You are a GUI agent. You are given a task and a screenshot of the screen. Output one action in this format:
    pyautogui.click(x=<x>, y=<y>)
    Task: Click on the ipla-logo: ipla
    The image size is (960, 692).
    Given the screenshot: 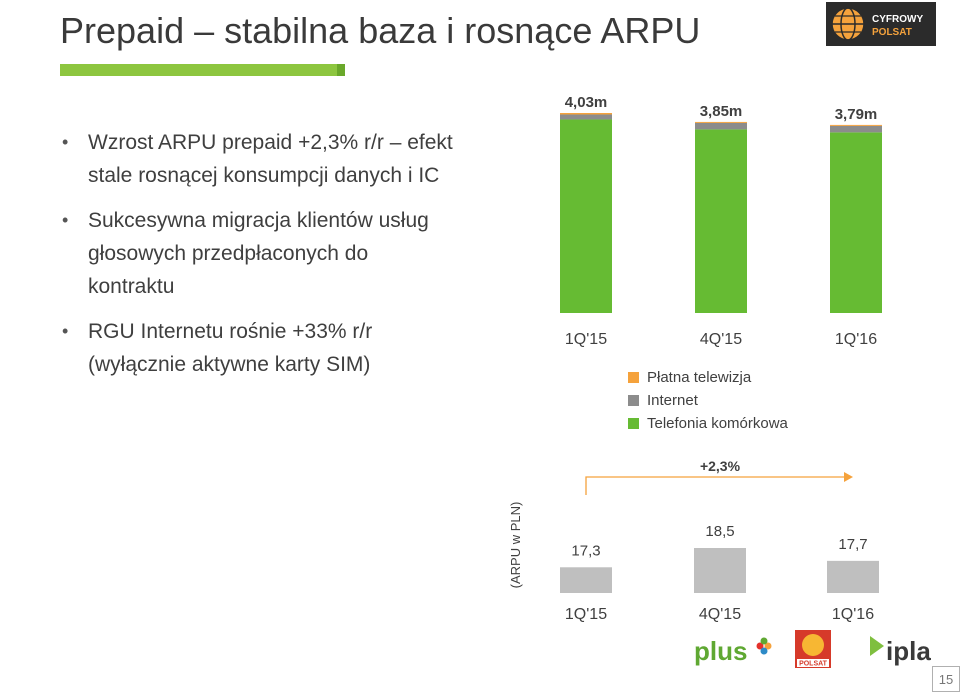 What is the action you would take?
    pyautogui.click(x=900, y=651)
    